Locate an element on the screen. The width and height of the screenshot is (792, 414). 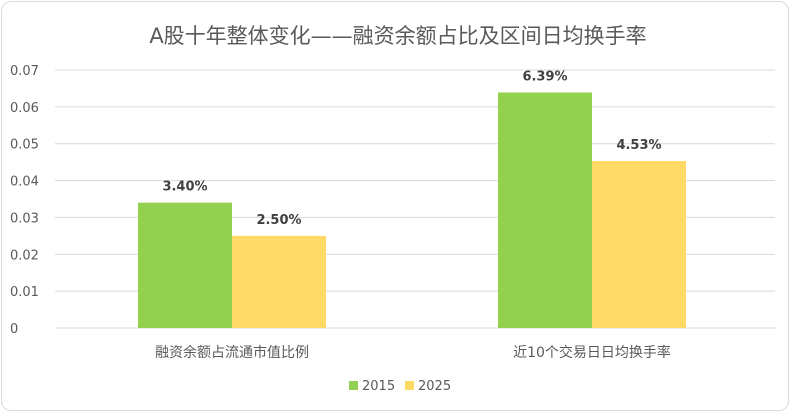
y-tick-label: 0.04 is located at coordinates (24, 182).